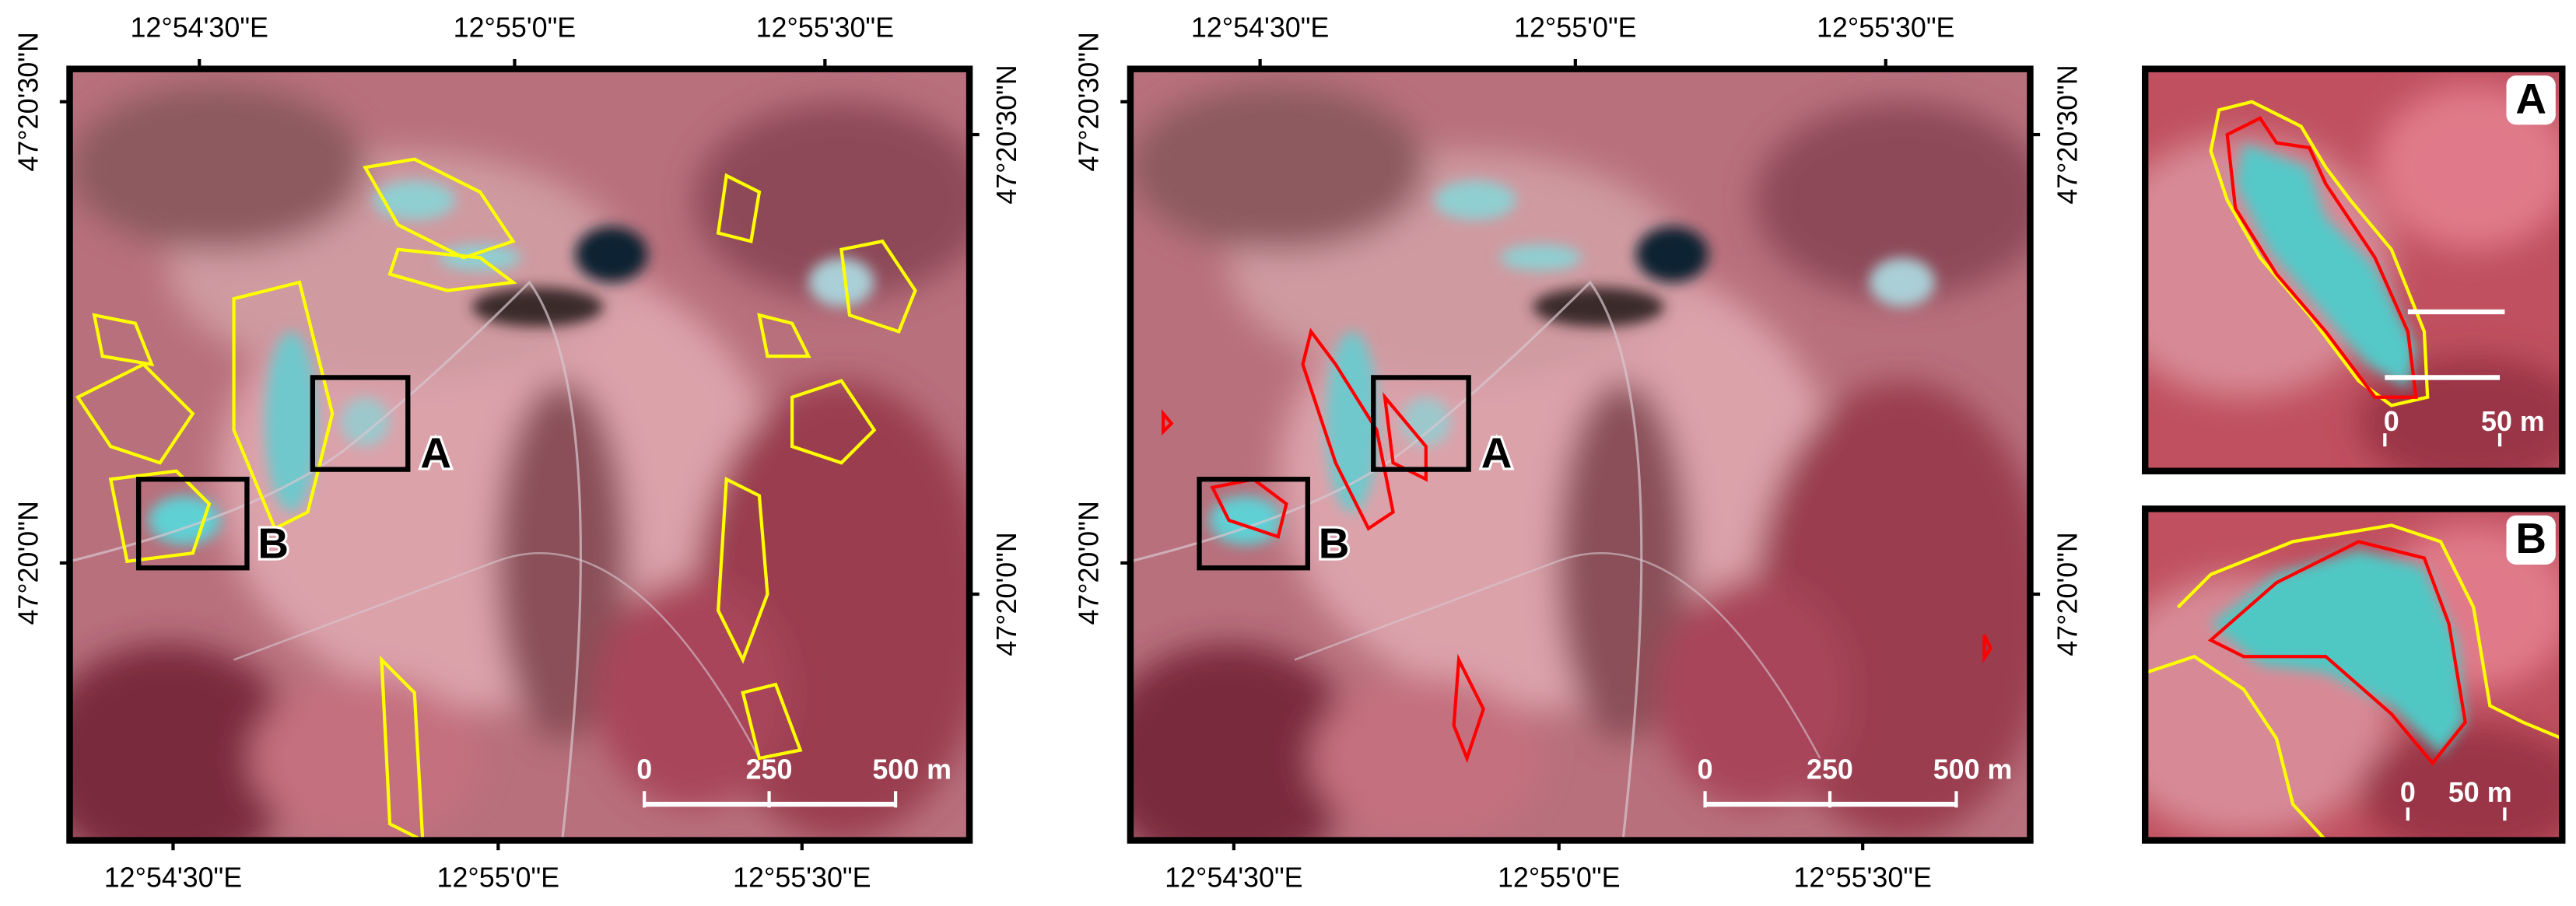 The height and width of the screenshot is (906, 2576). I want to click on inset-panel: B 0 50 m, so click(2353, 576).